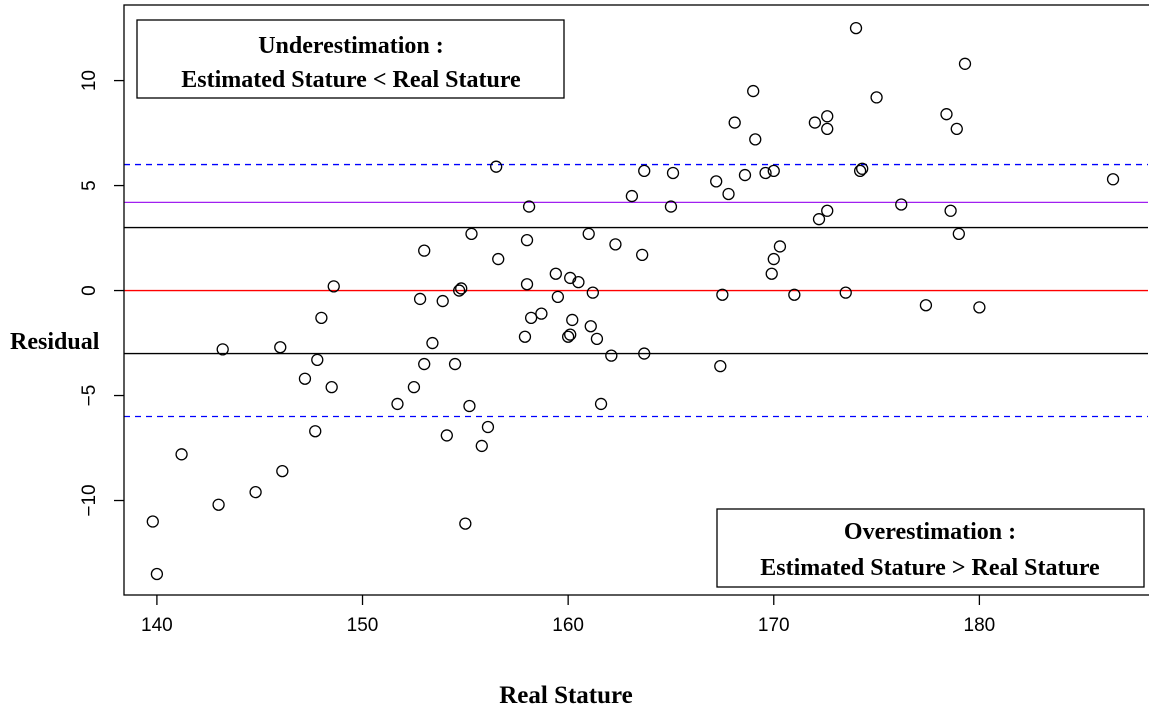 This screenshot has width=1149, height=713. What do you see at coordinates (774, 625) in the screenshot?
I see `x-tick-label: 170` at bounding box center [774, 625].